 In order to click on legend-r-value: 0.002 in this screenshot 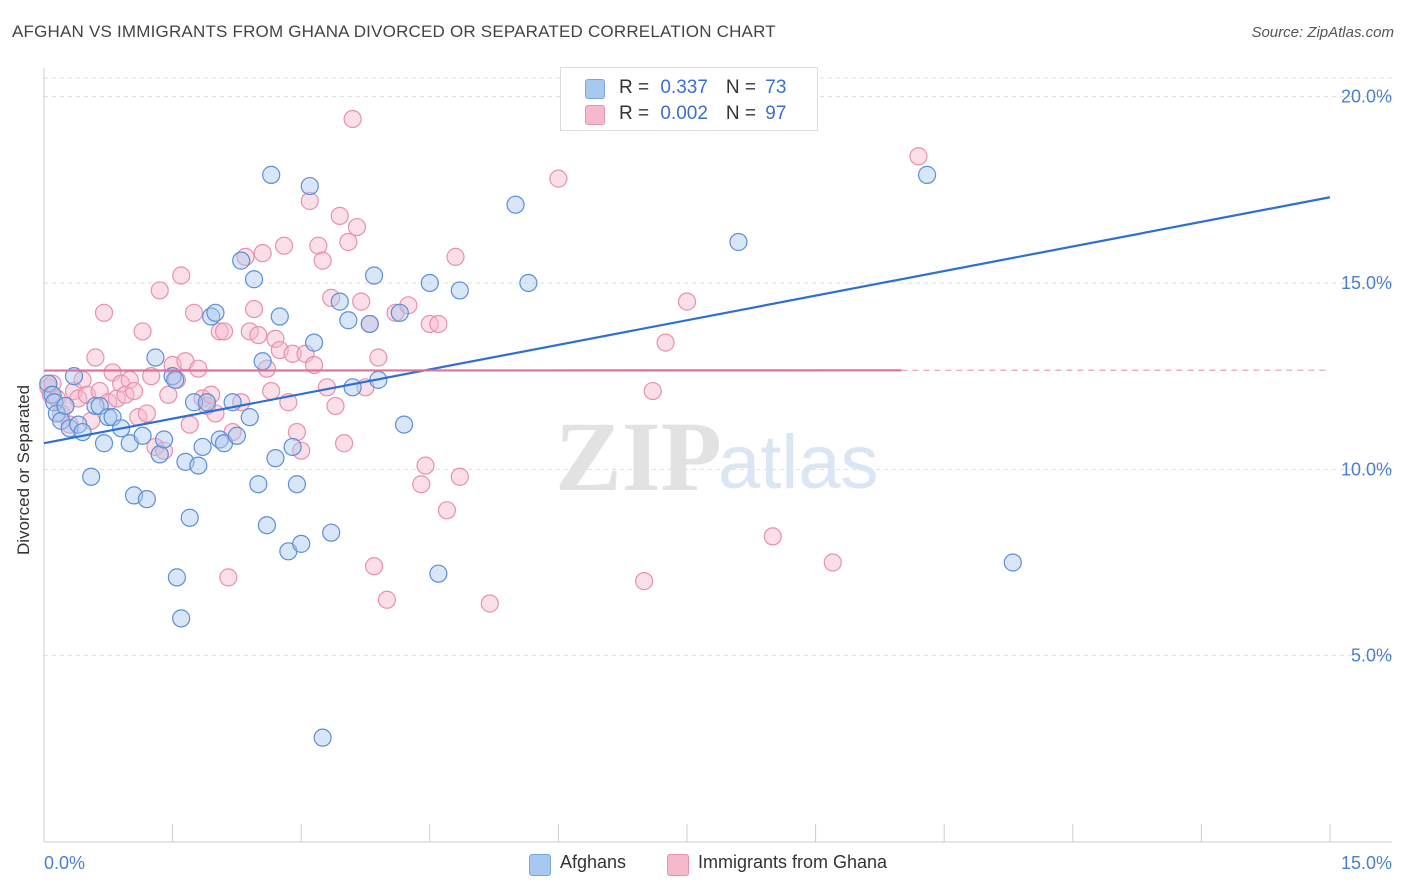, I will do `click(684, 113)`.